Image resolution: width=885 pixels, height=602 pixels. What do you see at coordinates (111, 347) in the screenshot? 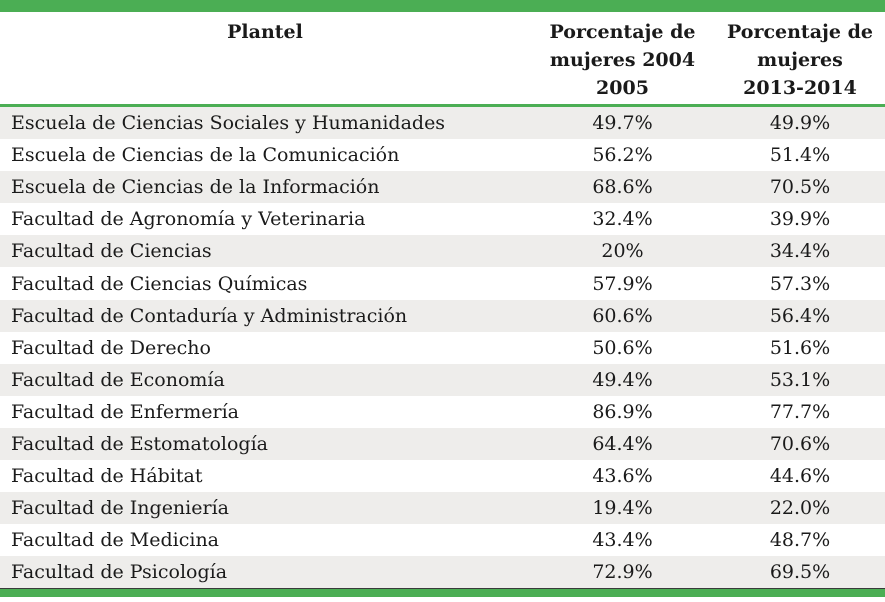
I see `plantel-cell: Facultad de Derecho` at bounding box center [111, 347].